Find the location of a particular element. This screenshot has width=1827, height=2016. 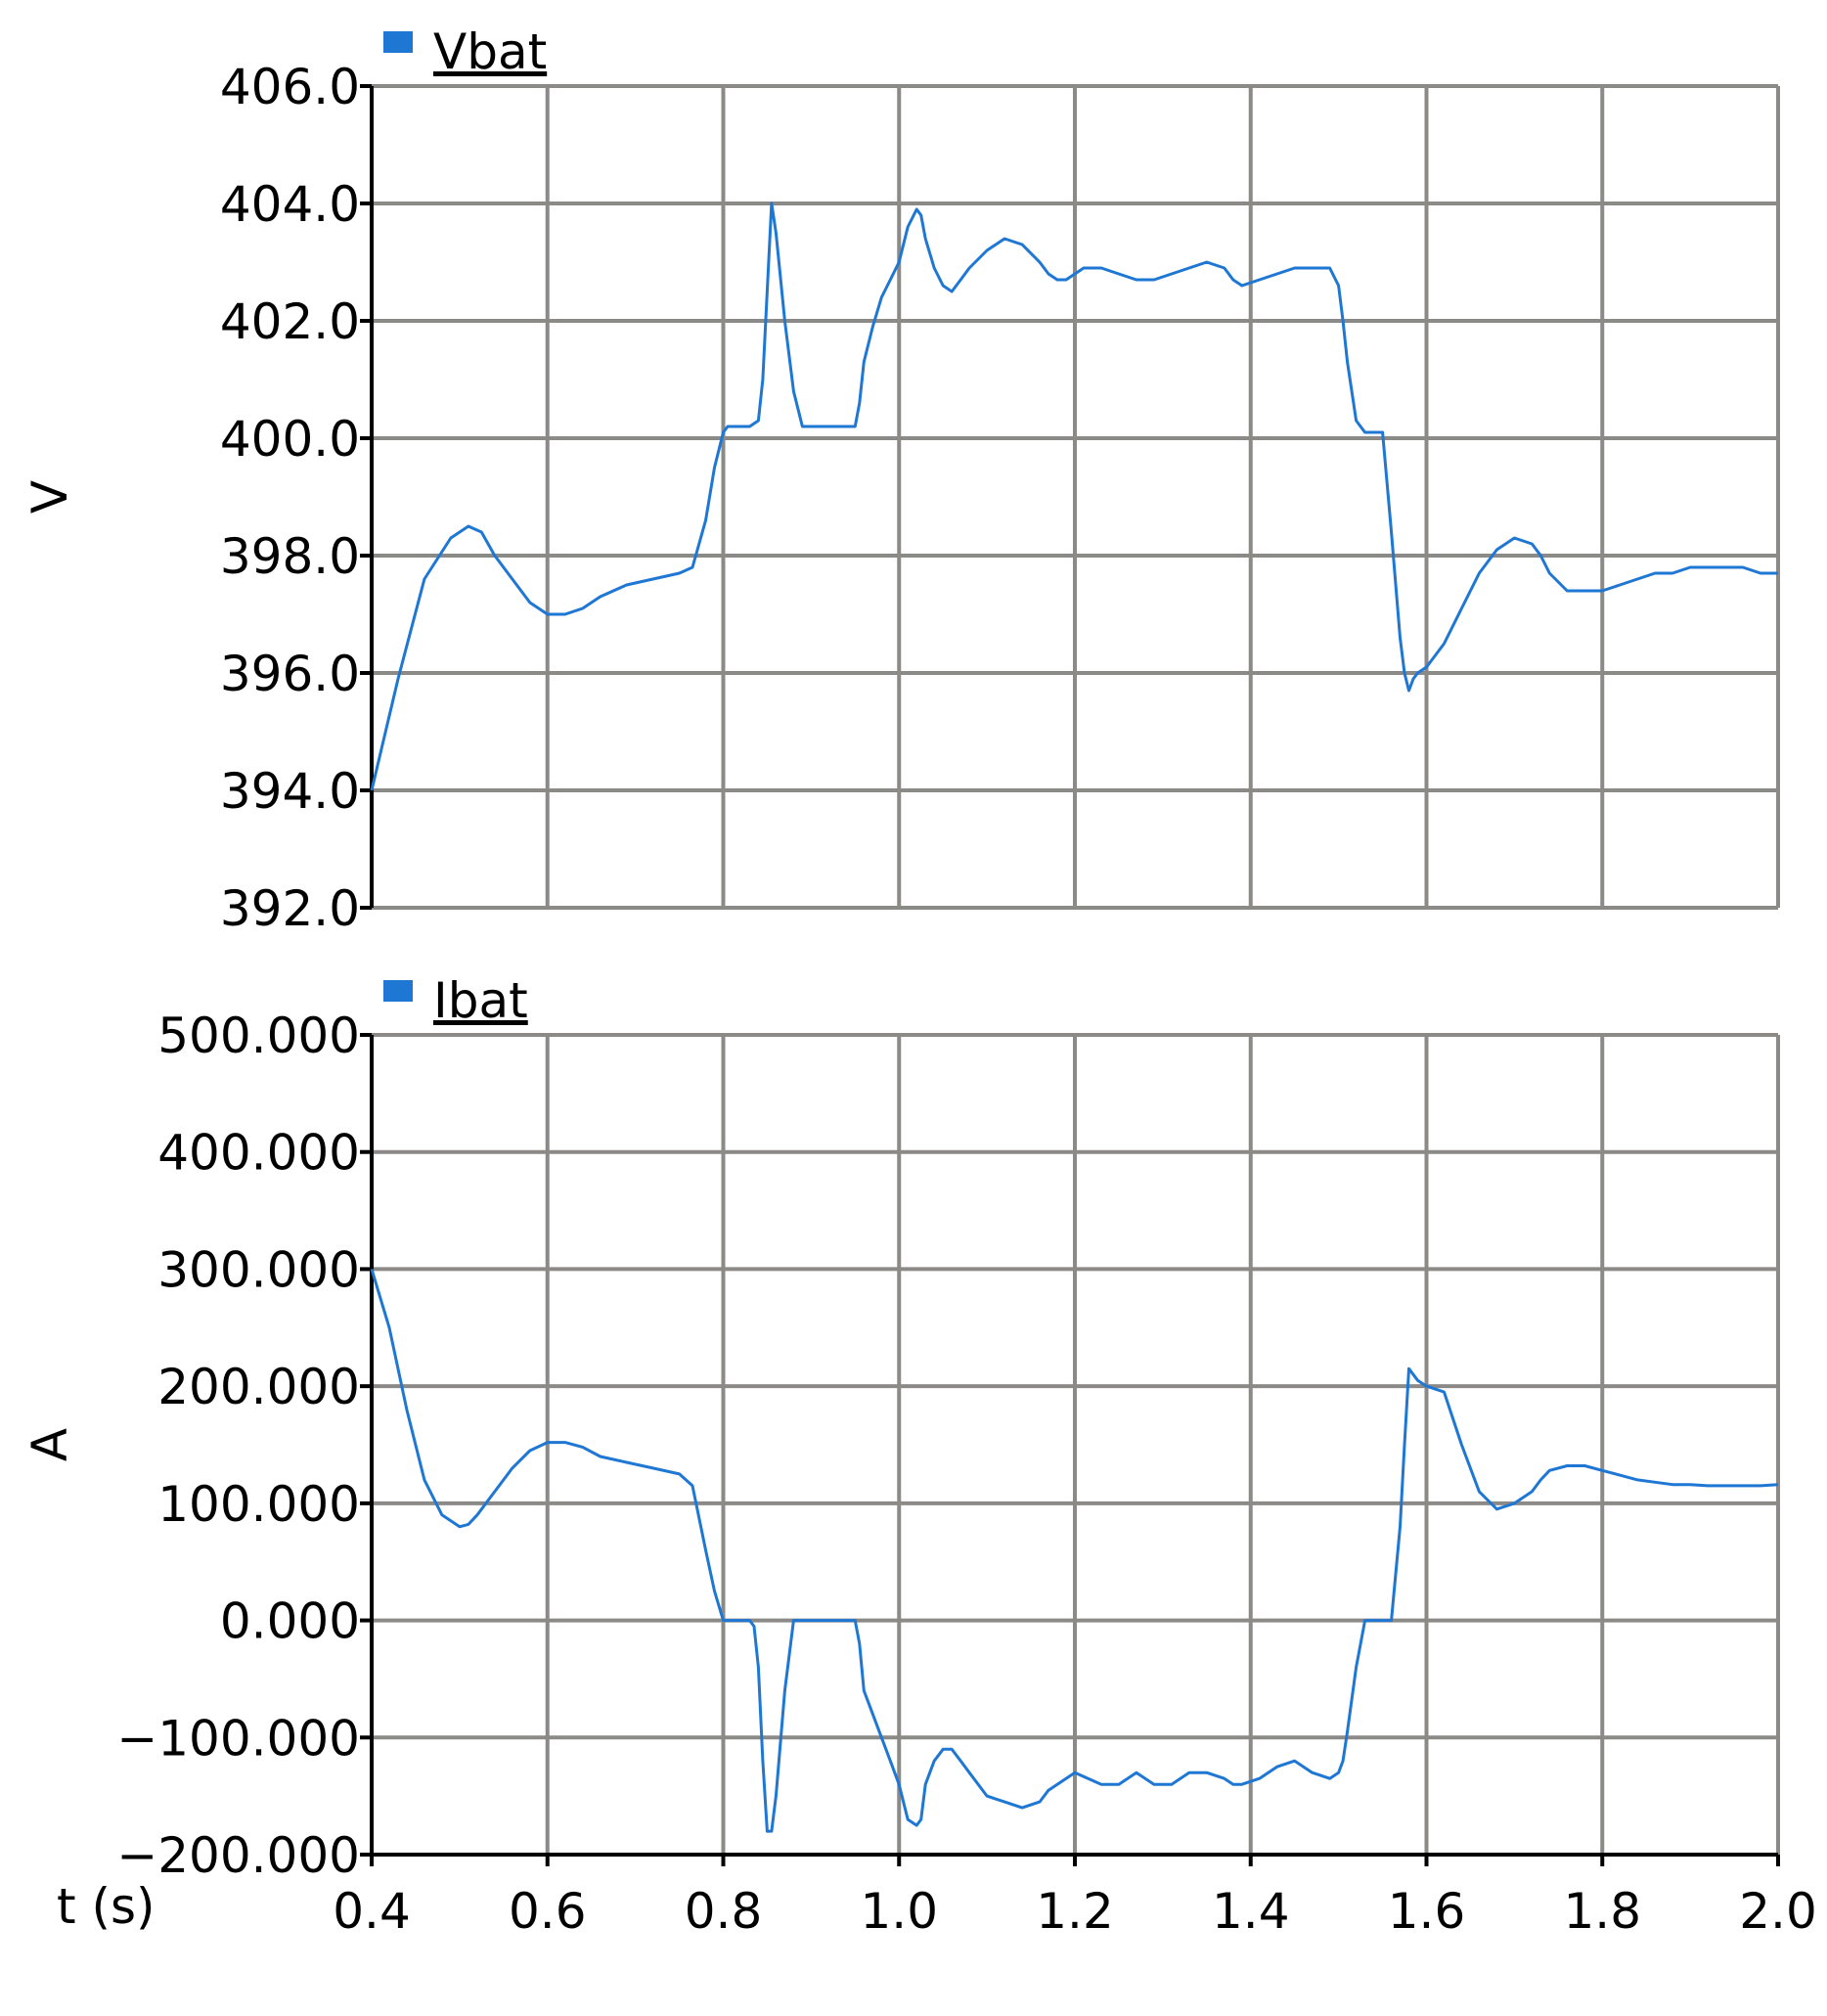

y-tick-label: 406.0 is located at coordinates (290, 87).